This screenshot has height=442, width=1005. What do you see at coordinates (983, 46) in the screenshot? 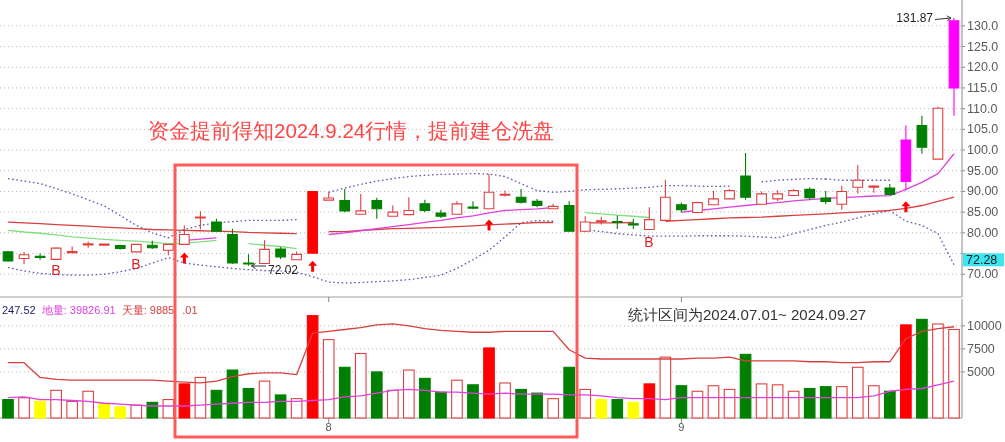
I see `y-tick-label: 125.0` at bounding box center [983, 46].